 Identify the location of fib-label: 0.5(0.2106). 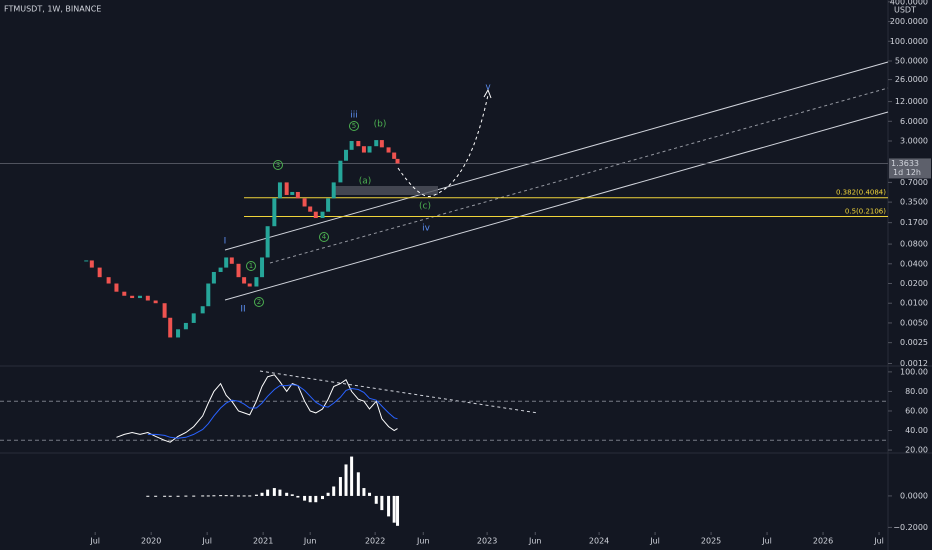
(865, 212).